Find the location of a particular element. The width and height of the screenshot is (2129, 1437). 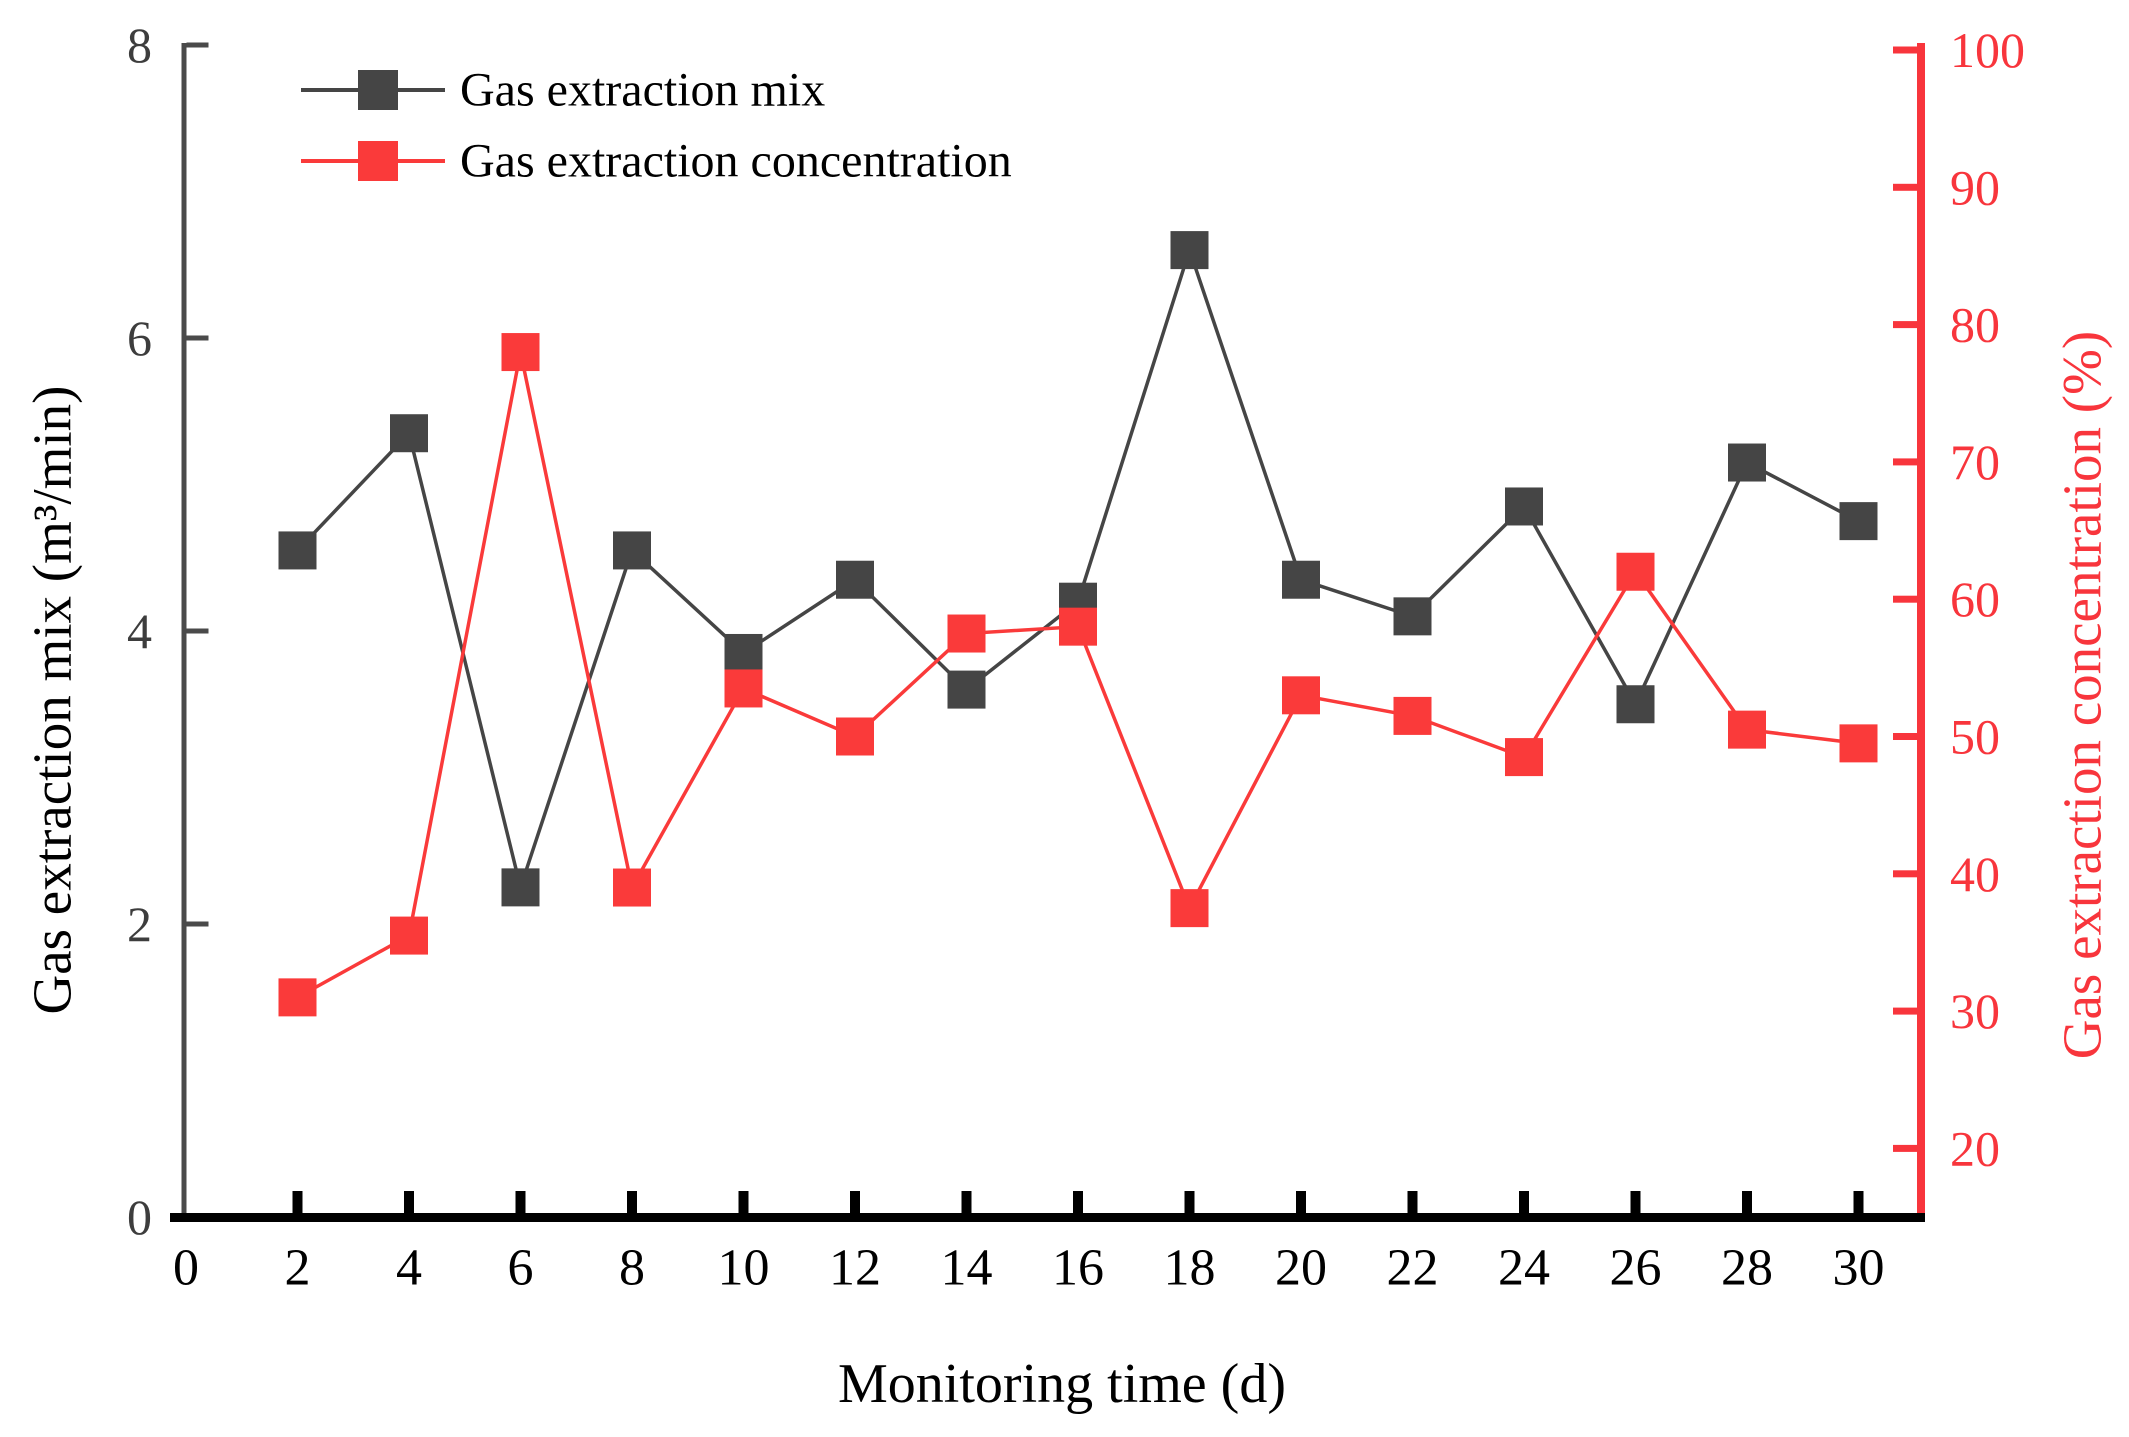

right-axis-spine is located at coordinates (1921, 632).